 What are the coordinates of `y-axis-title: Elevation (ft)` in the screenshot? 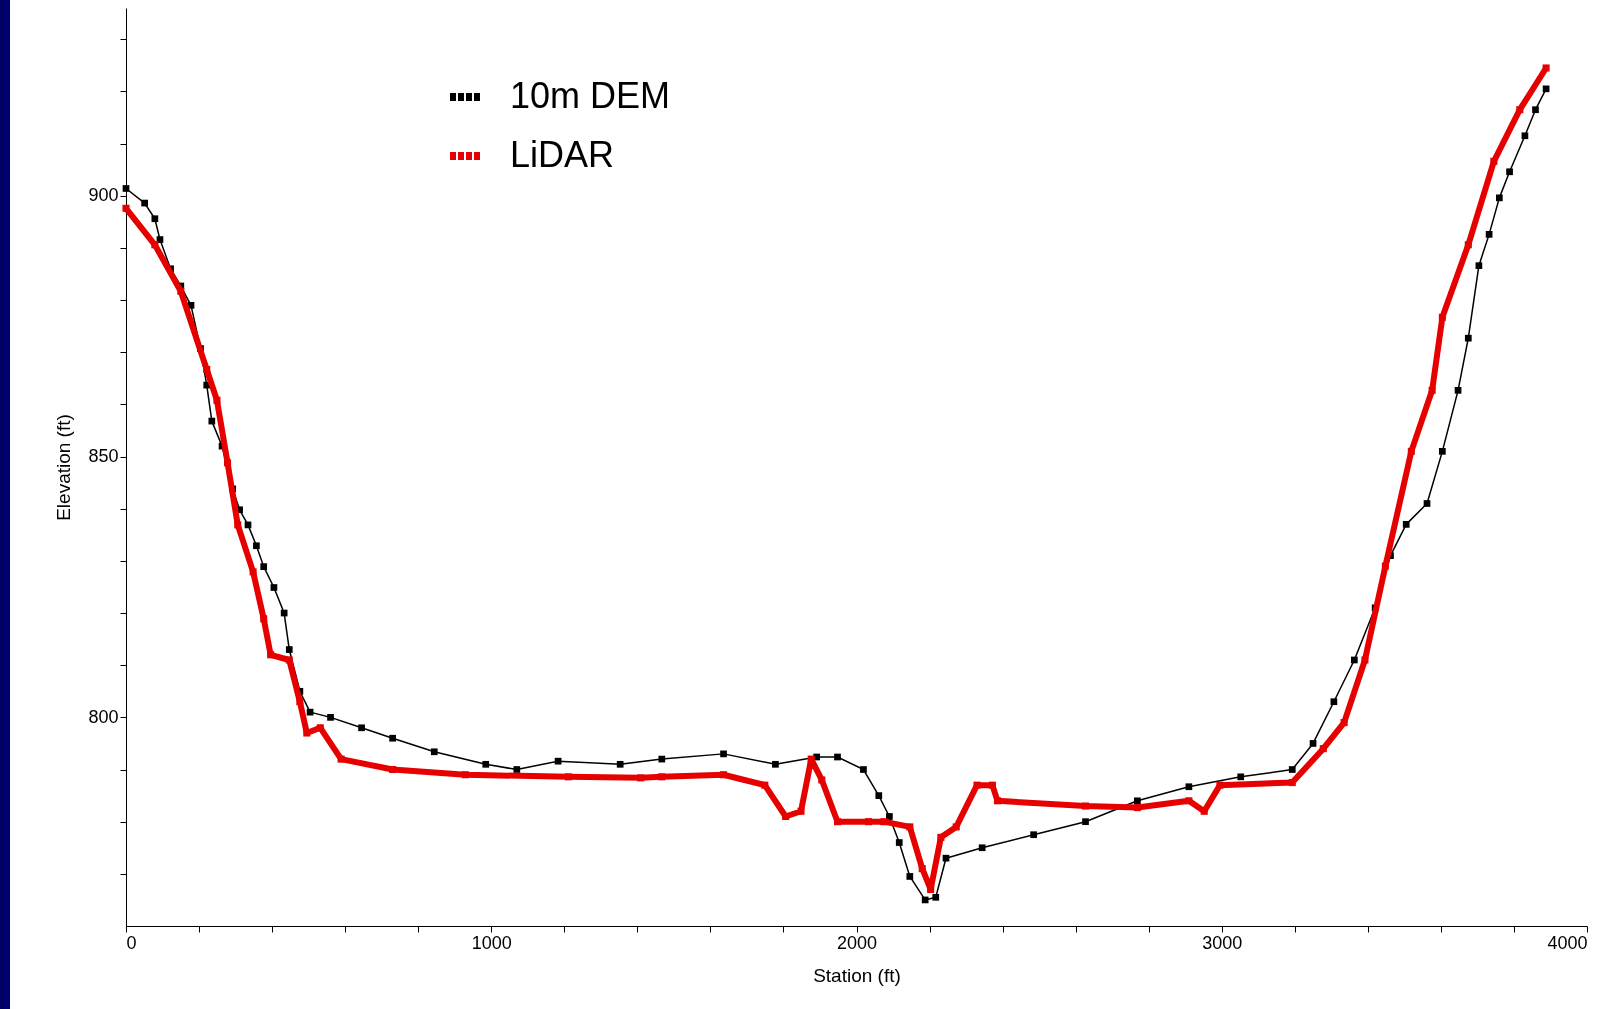 It's located at (64, 467).